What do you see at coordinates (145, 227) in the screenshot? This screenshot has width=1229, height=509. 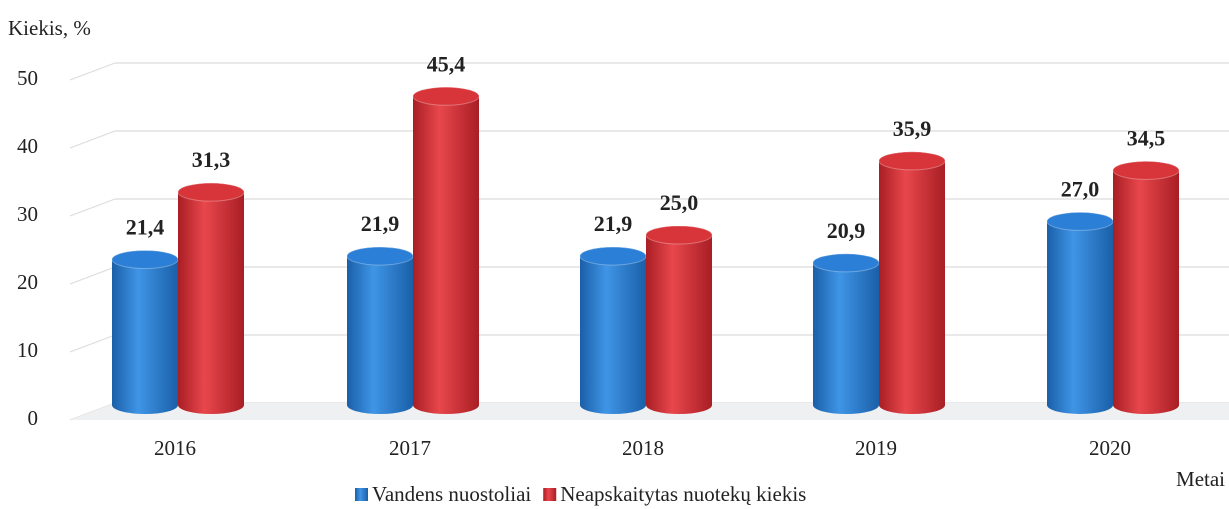 I see `value-label: 21,4` at bounding box center [145, 227].